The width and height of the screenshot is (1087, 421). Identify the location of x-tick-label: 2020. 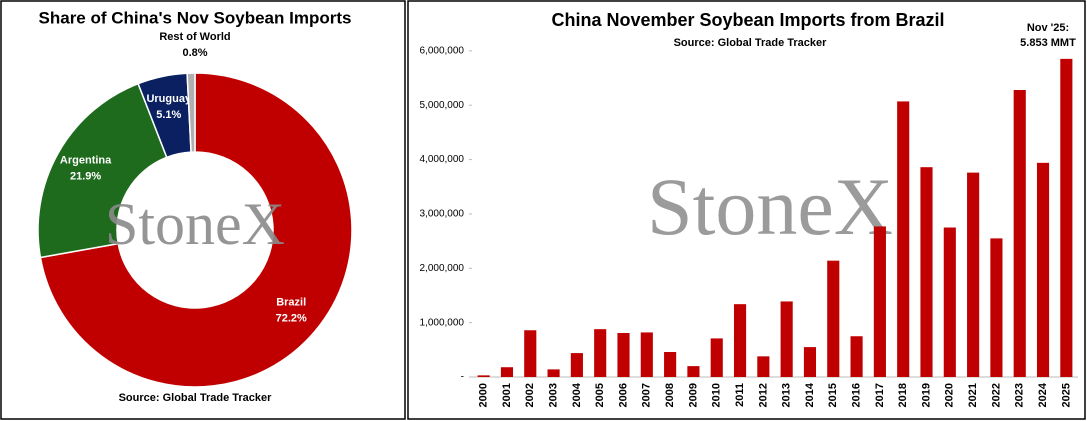
(950, 395).